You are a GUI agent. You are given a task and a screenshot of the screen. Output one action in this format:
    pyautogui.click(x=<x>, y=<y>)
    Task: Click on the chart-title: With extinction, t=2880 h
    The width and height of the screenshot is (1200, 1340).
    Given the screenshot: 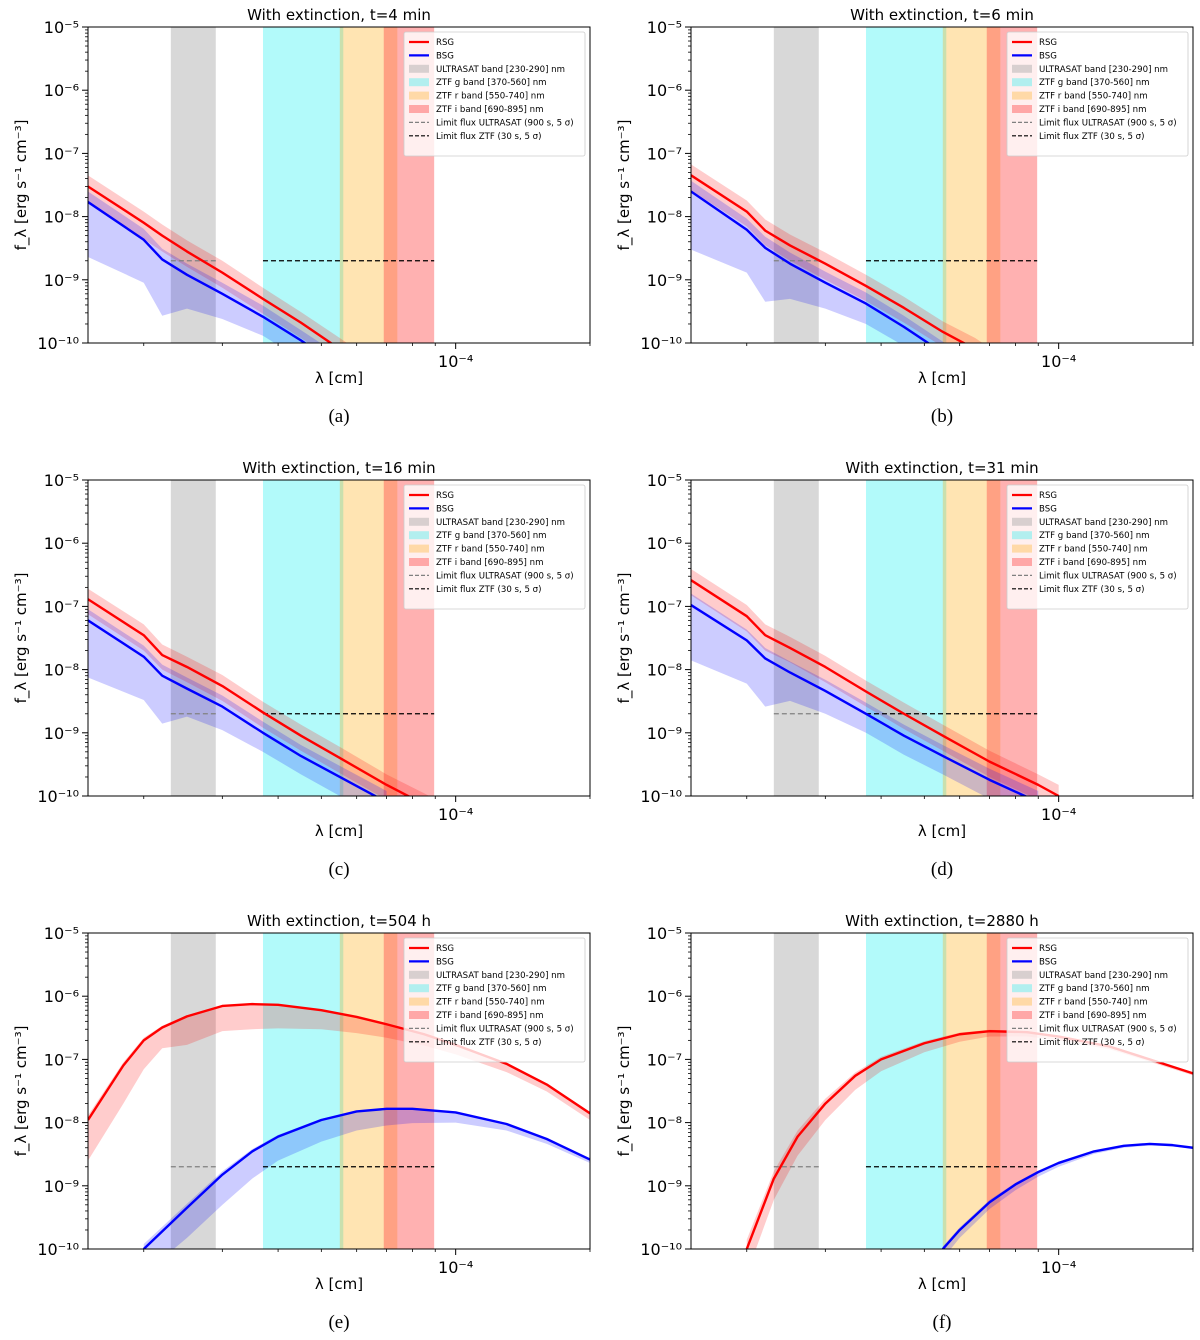 What is the action you would take?
    pyautogui.click(x=942, y=921)
    